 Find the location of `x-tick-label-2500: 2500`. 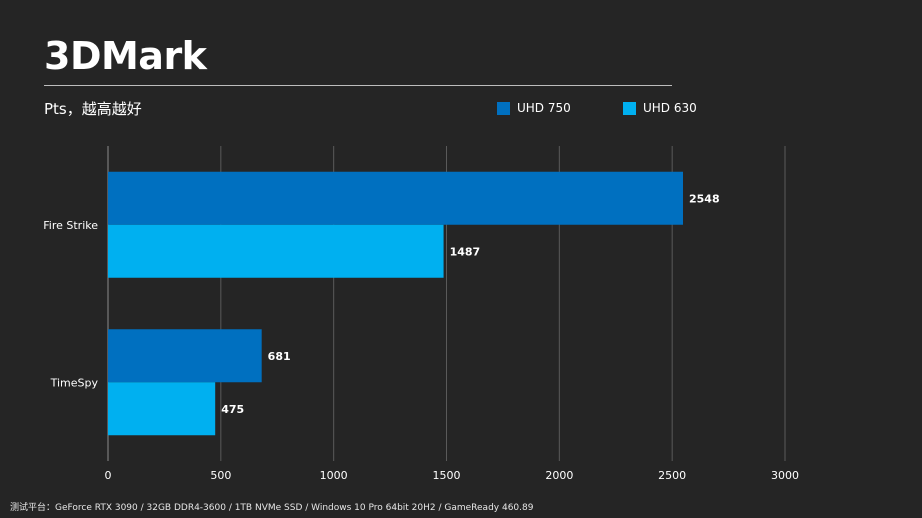

x-tick-label-2500: 2500 is located at coordinates (672, 475).